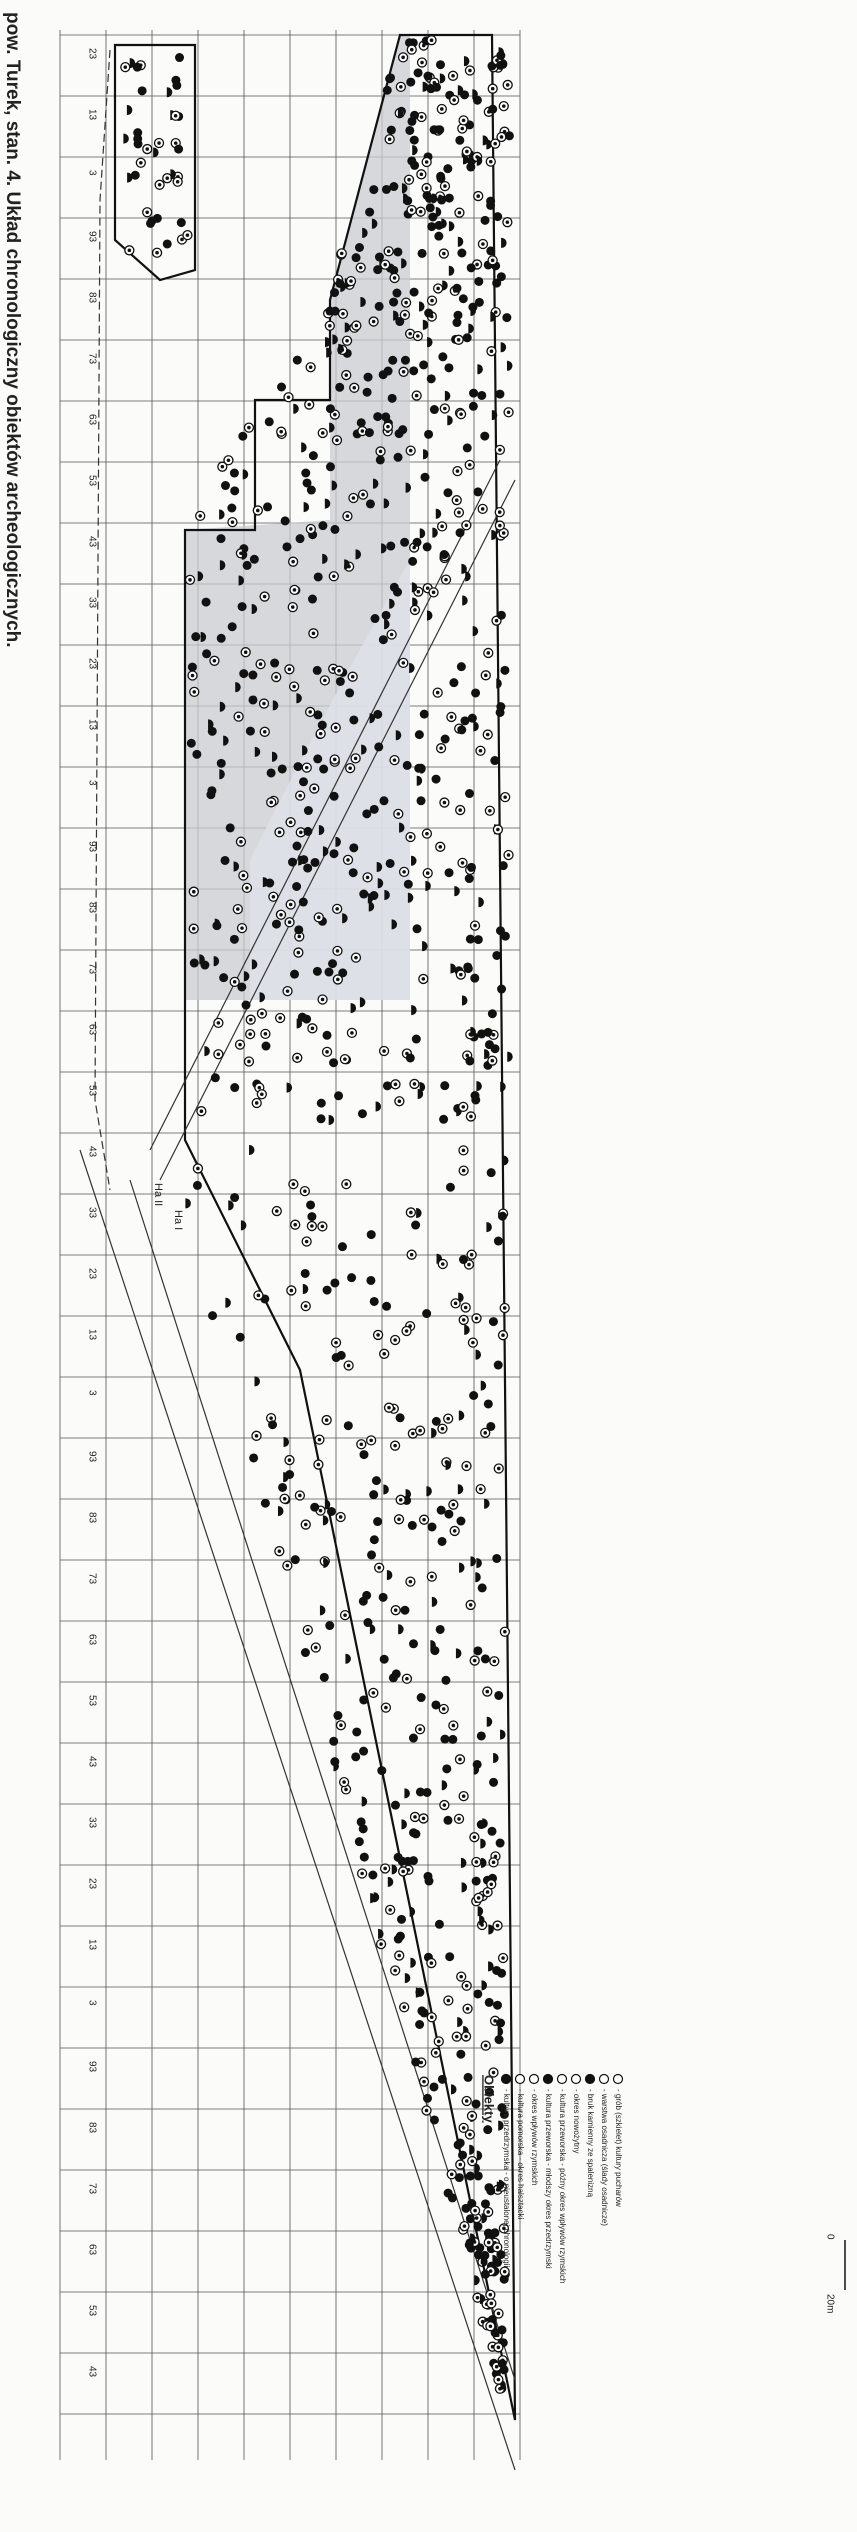  Describe the element at coordinates (618, 2148) in the screenshot. I see `legend-item: - grób (szkielet) kultury pucharów` at that location.